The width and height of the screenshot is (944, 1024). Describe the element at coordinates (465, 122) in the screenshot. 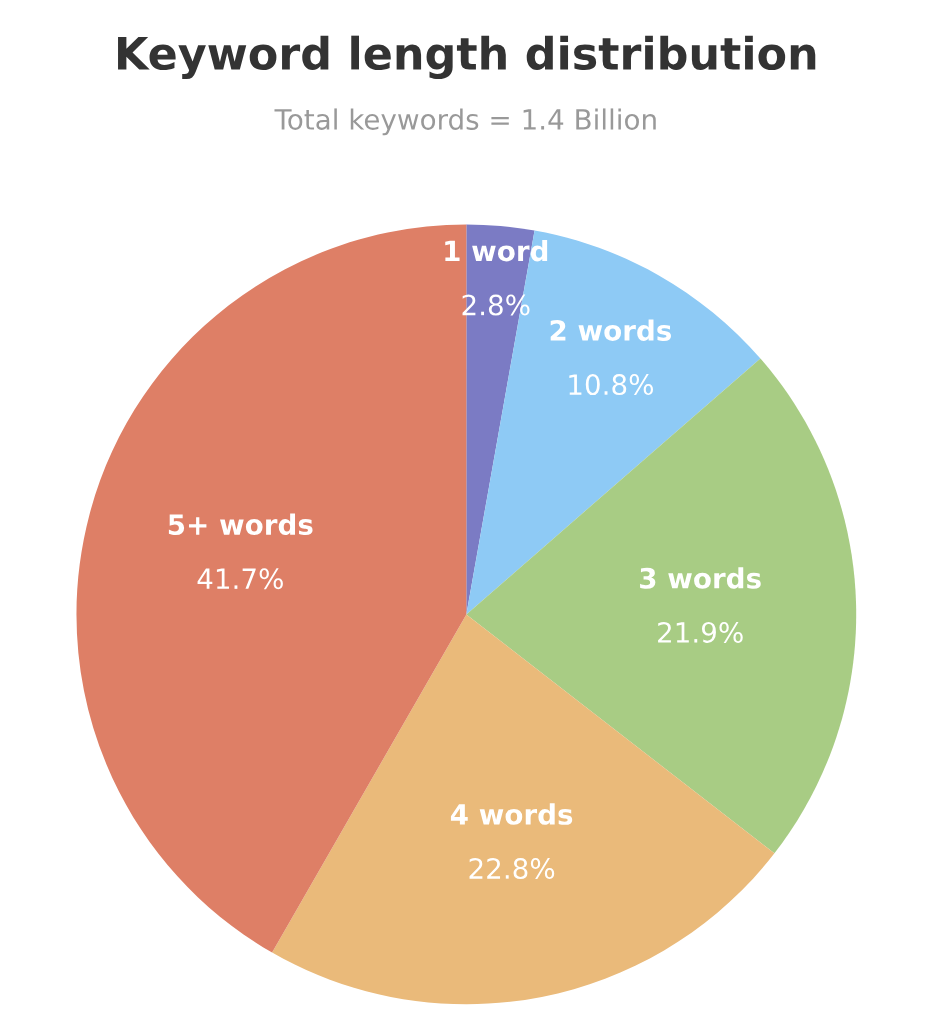

I see `chart-subtitle: Total keywords = 1.4 Billion` at that location.